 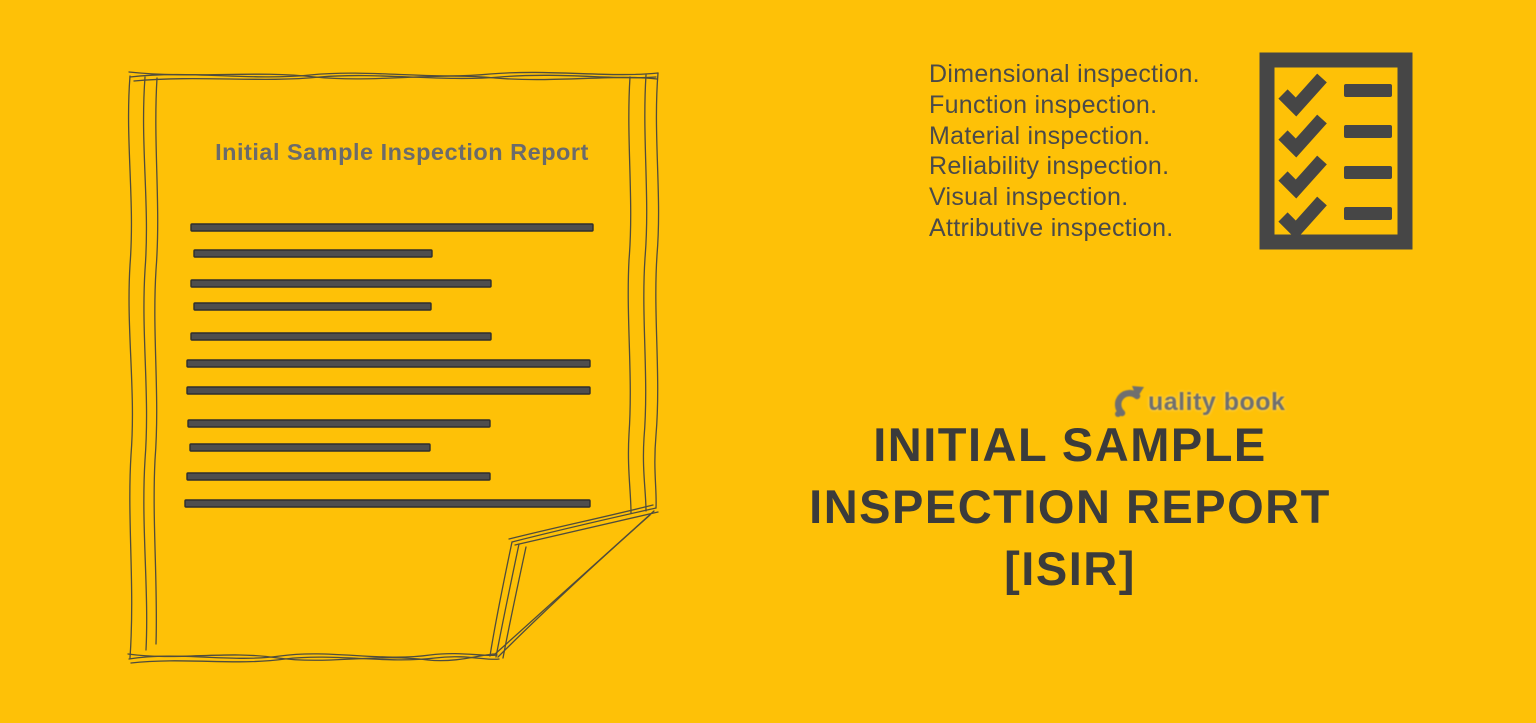 What do you see at coordinates (1217, 401) in the screenshot?
I see `brand-logo-text: uality book` at bounding box center [1217, 401].